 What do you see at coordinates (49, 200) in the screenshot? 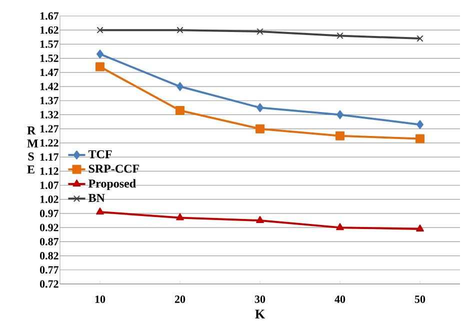
I see `y-tick-label: 1.02` at bounding box center [49, 200].